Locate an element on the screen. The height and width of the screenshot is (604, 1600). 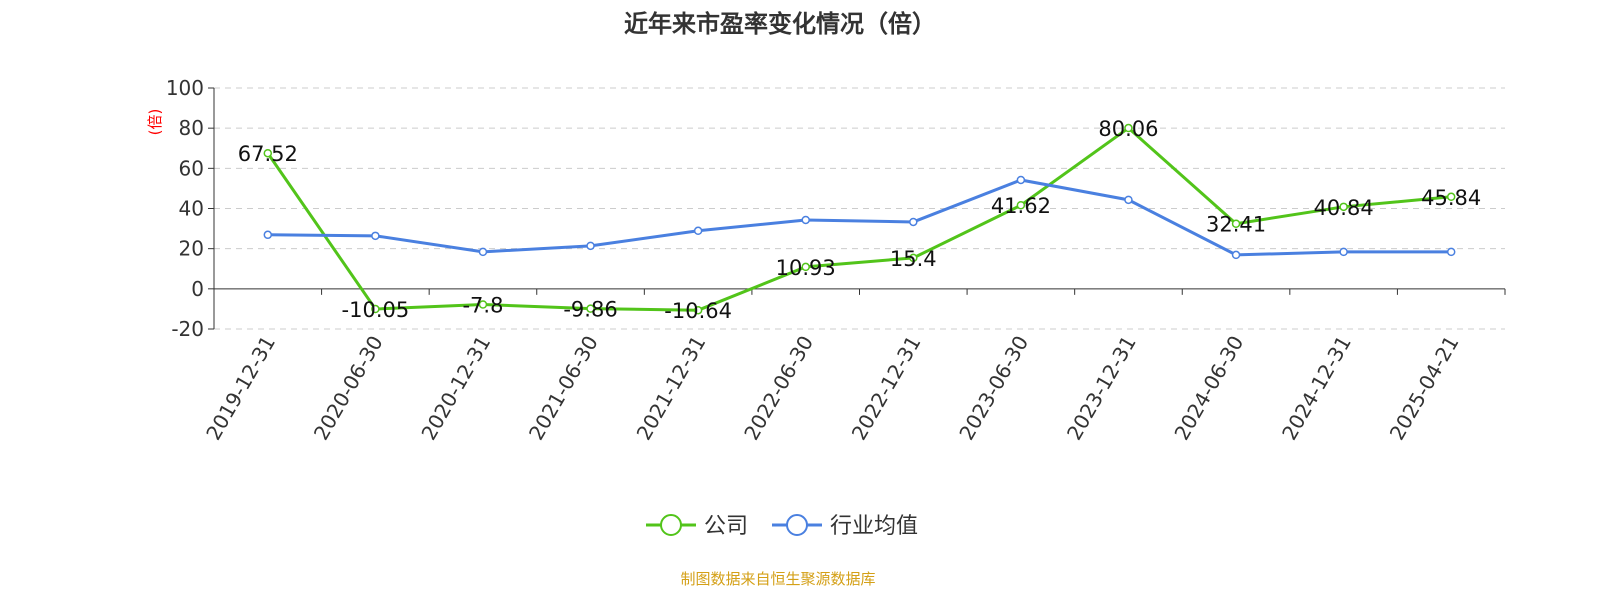
x-tick-label: 2021-06-30 is located at coordinates (563, 388).